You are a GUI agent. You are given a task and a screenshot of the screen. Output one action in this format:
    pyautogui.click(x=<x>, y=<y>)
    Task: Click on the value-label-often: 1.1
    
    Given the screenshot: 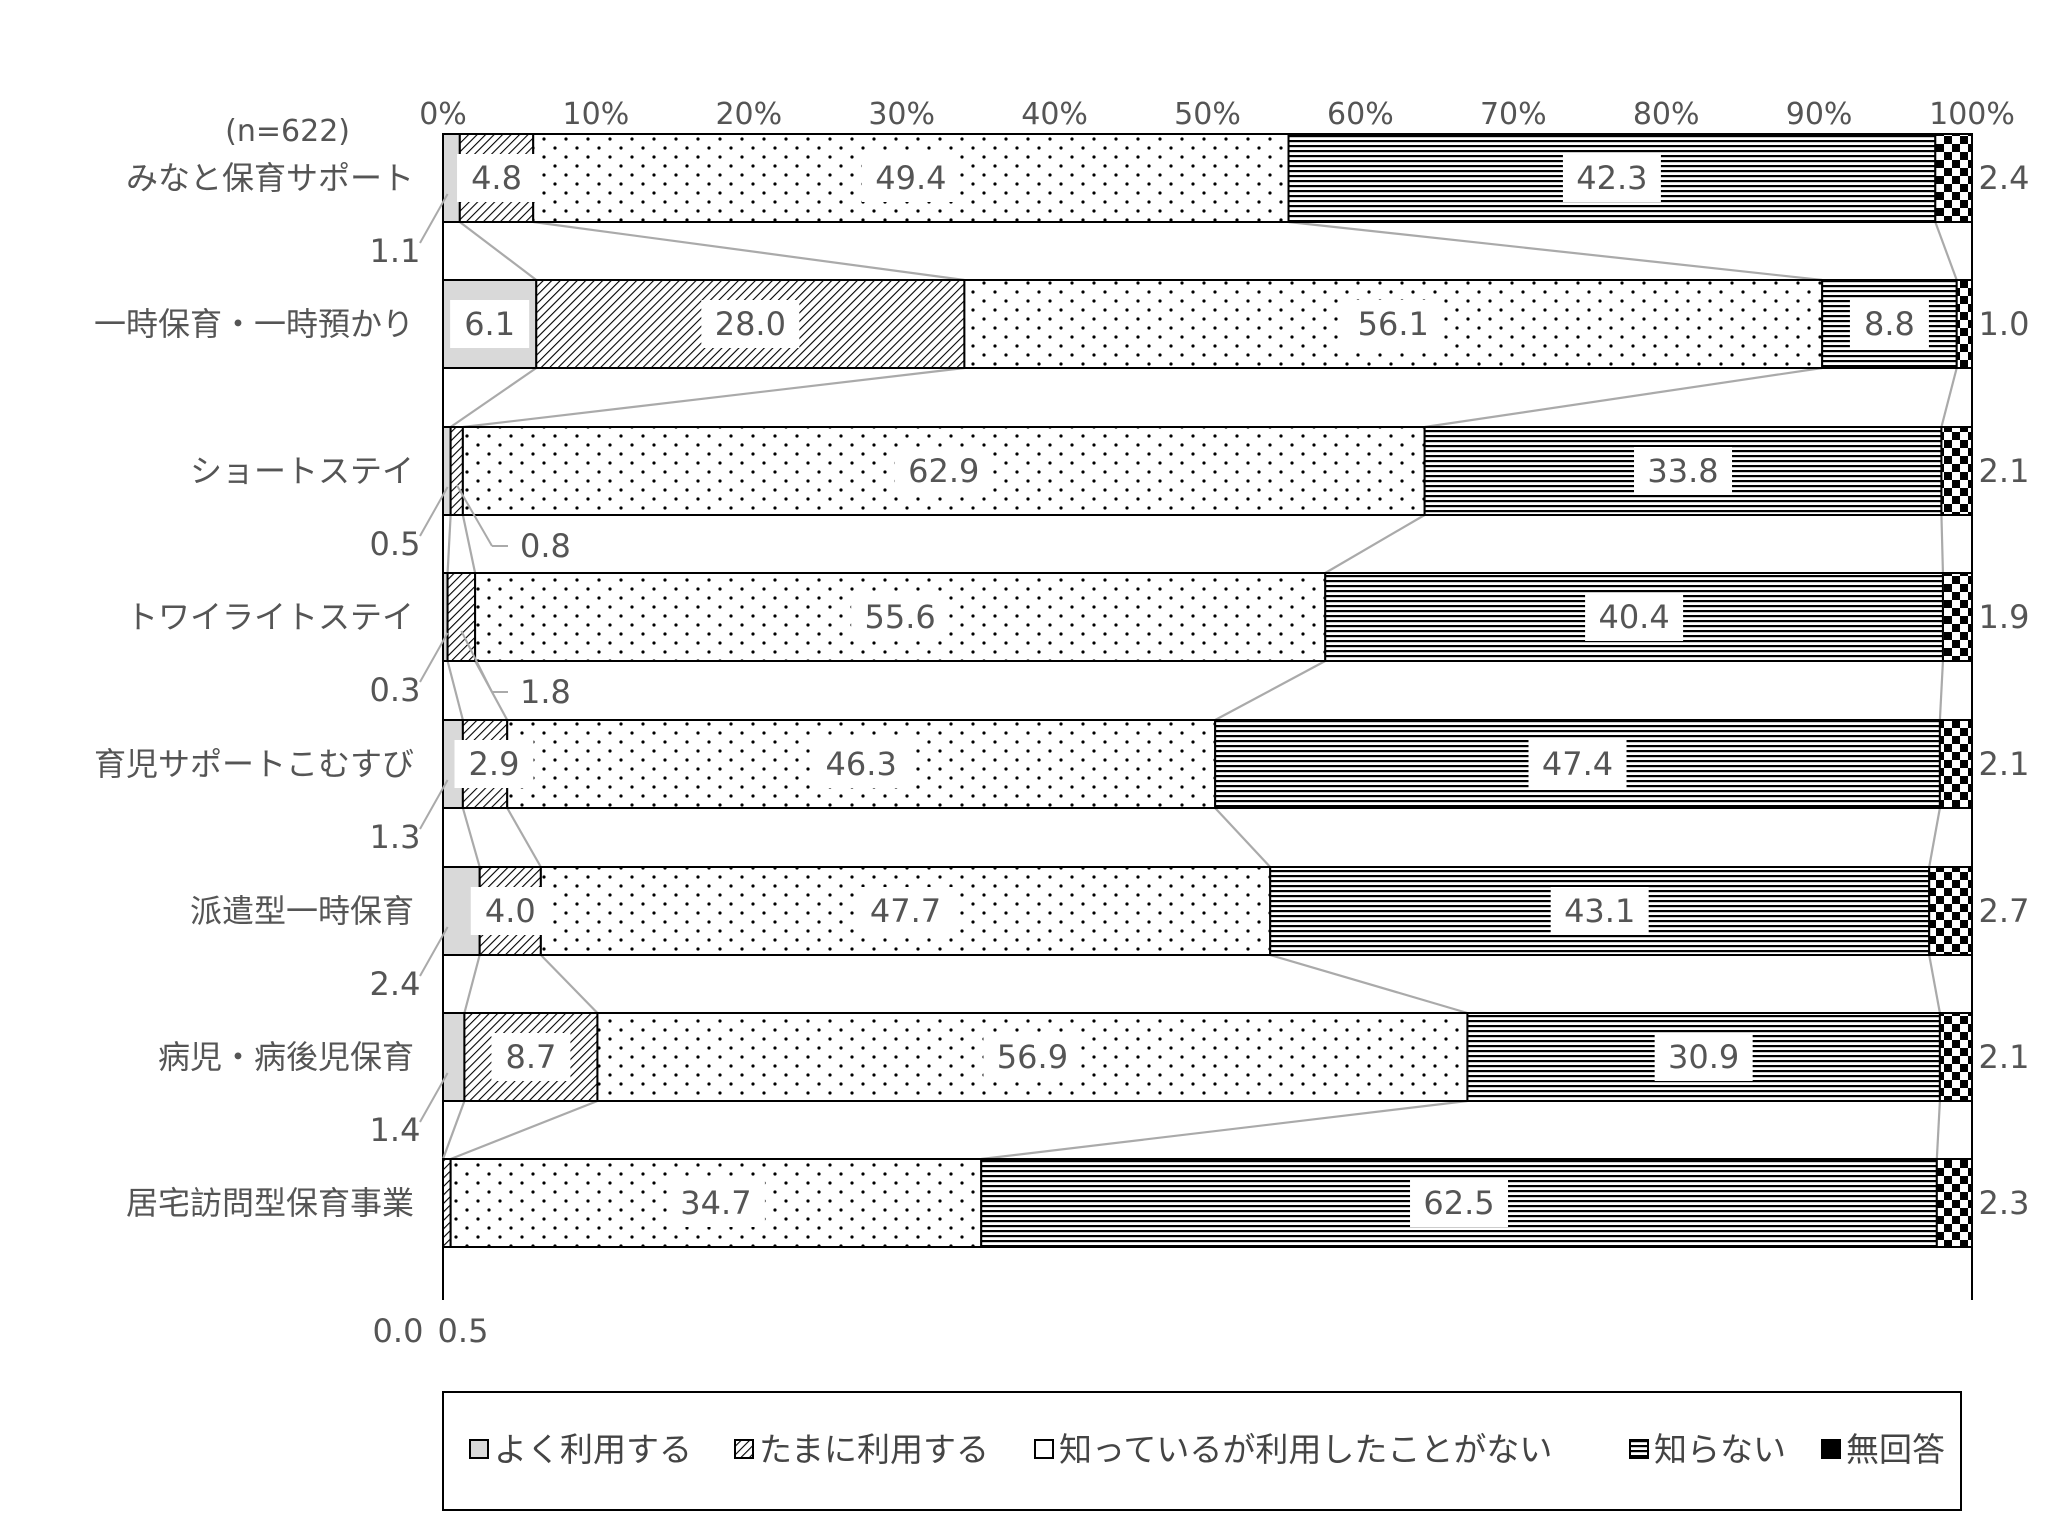 What is the action you would take?
    pyautogui.click(x=395, y=251)
    